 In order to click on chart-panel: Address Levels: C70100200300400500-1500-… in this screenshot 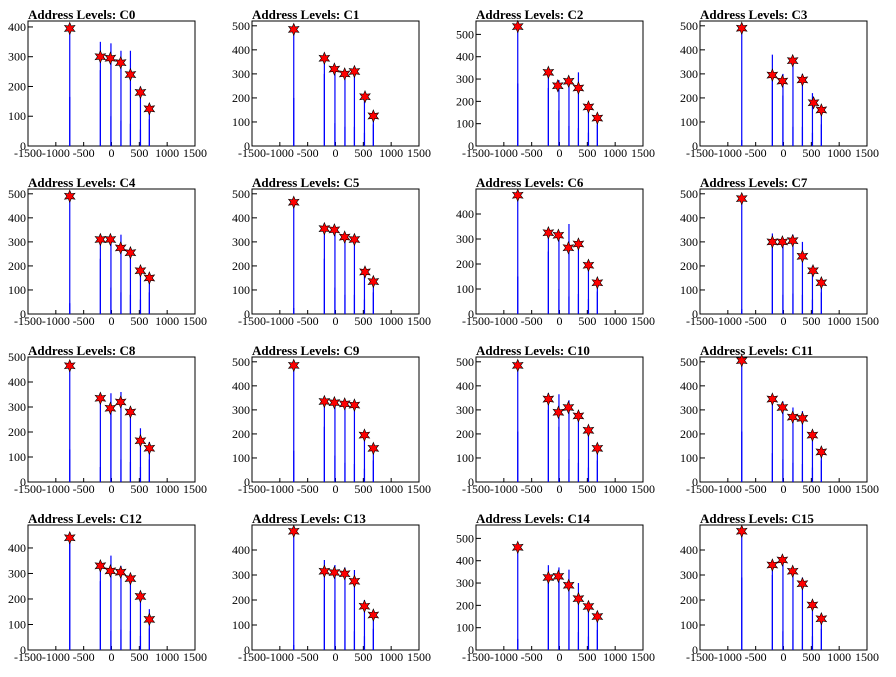, I will do `click(779, 251)`.